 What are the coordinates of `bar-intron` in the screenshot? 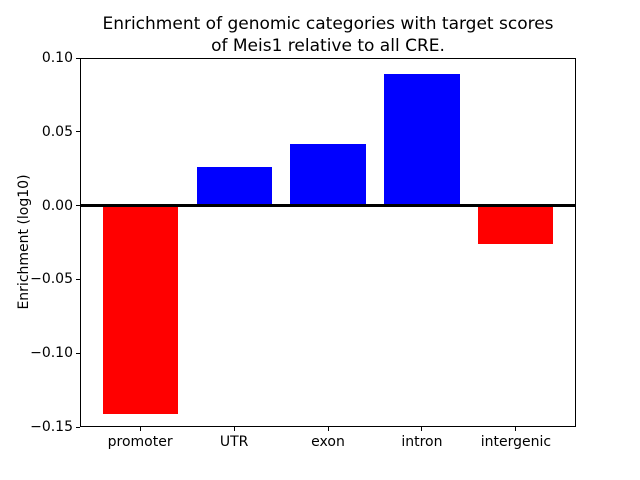 It's located at (422, 140).